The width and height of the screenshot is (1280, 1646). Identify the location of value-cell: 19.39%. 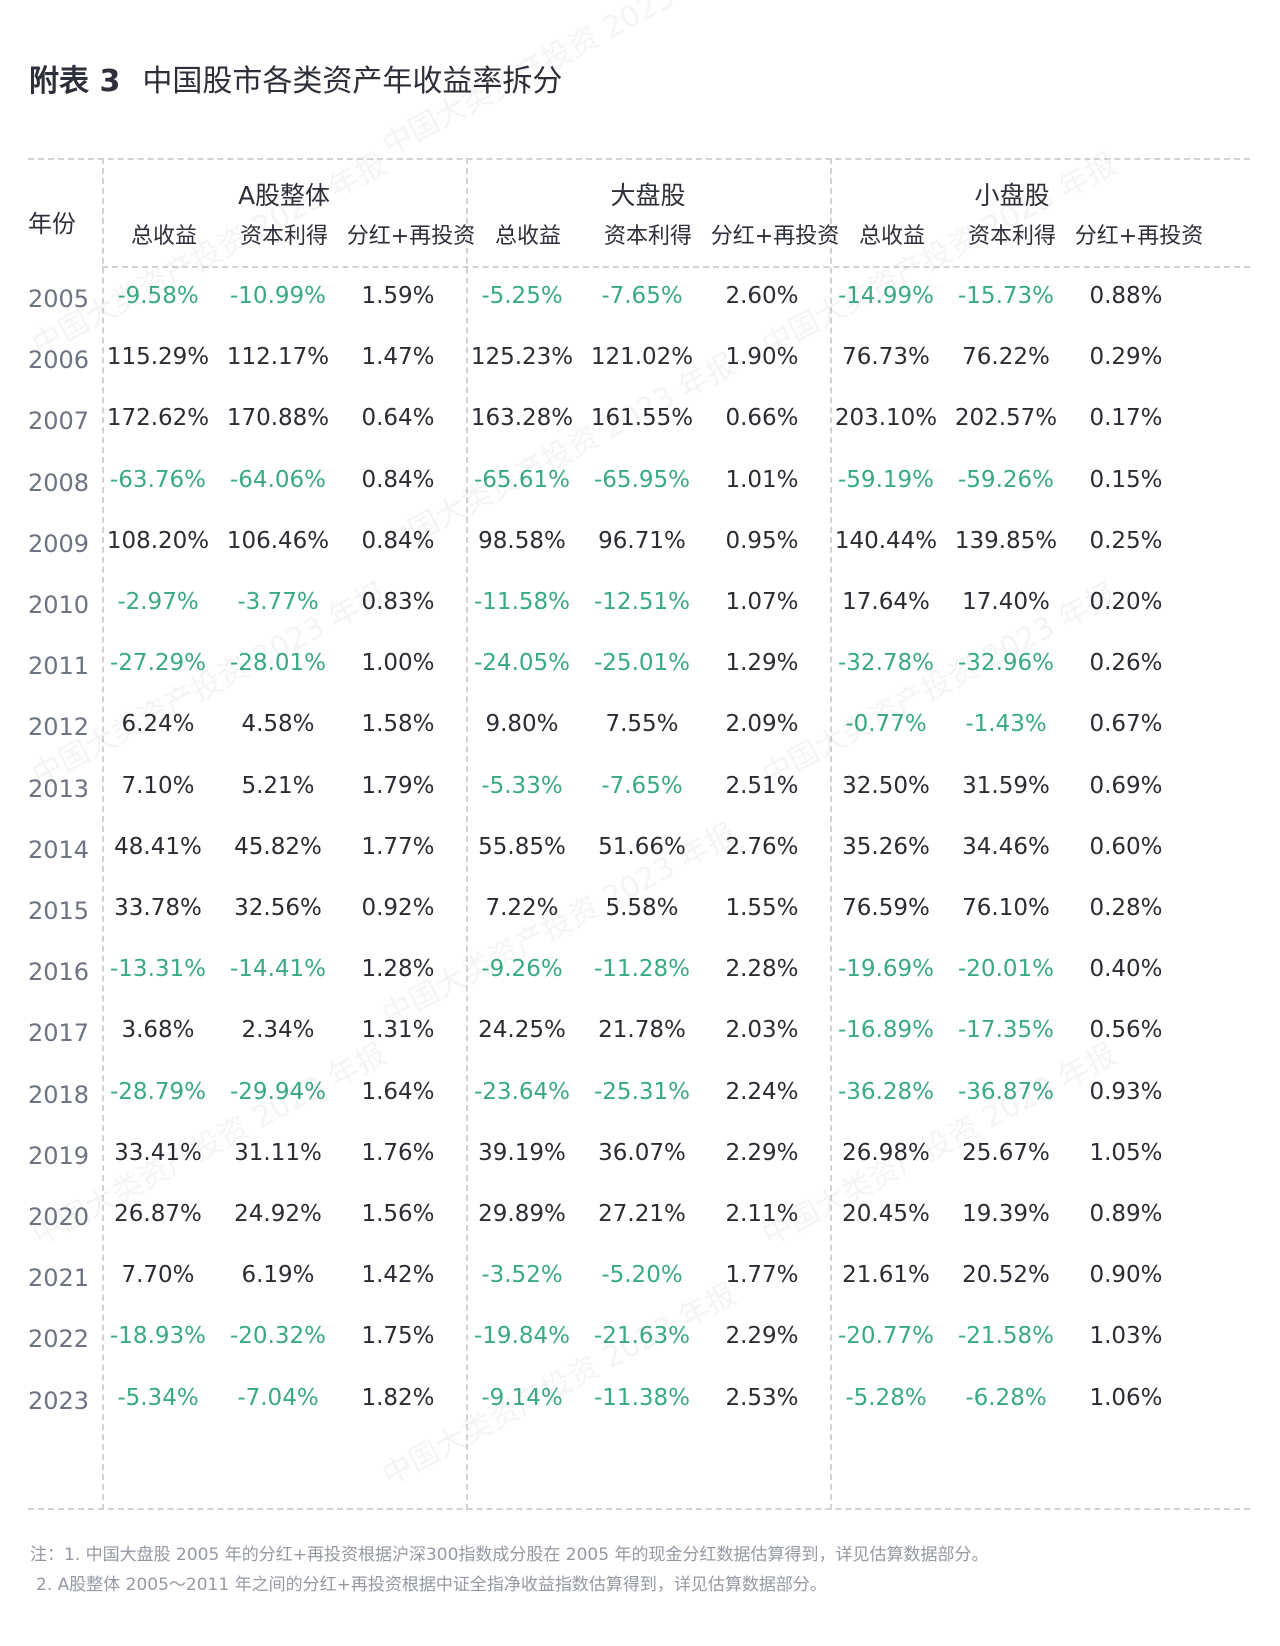
(1006, 1214).